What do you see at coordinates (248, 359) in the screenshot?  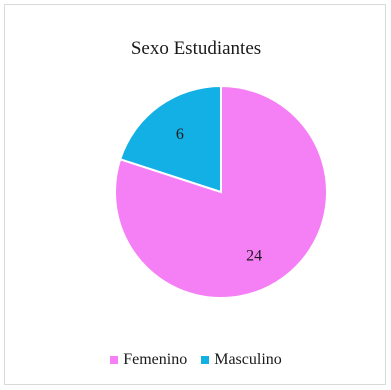 I see `legend-label-masculino: Masculino` at bounding box center [248, 359].